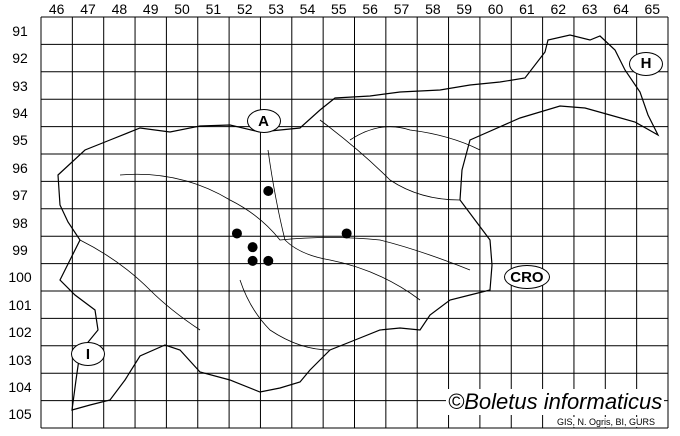  I want to click on row-label: 101, so click(20, 304).